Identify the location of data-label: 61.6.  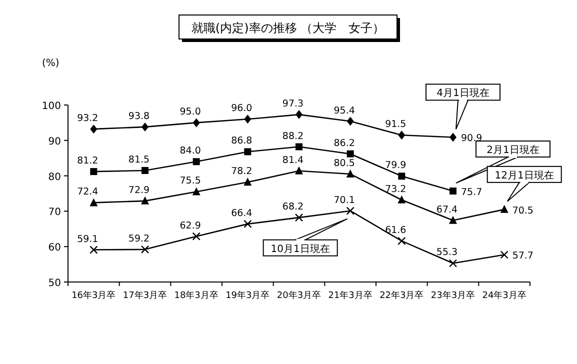
(395, 230).